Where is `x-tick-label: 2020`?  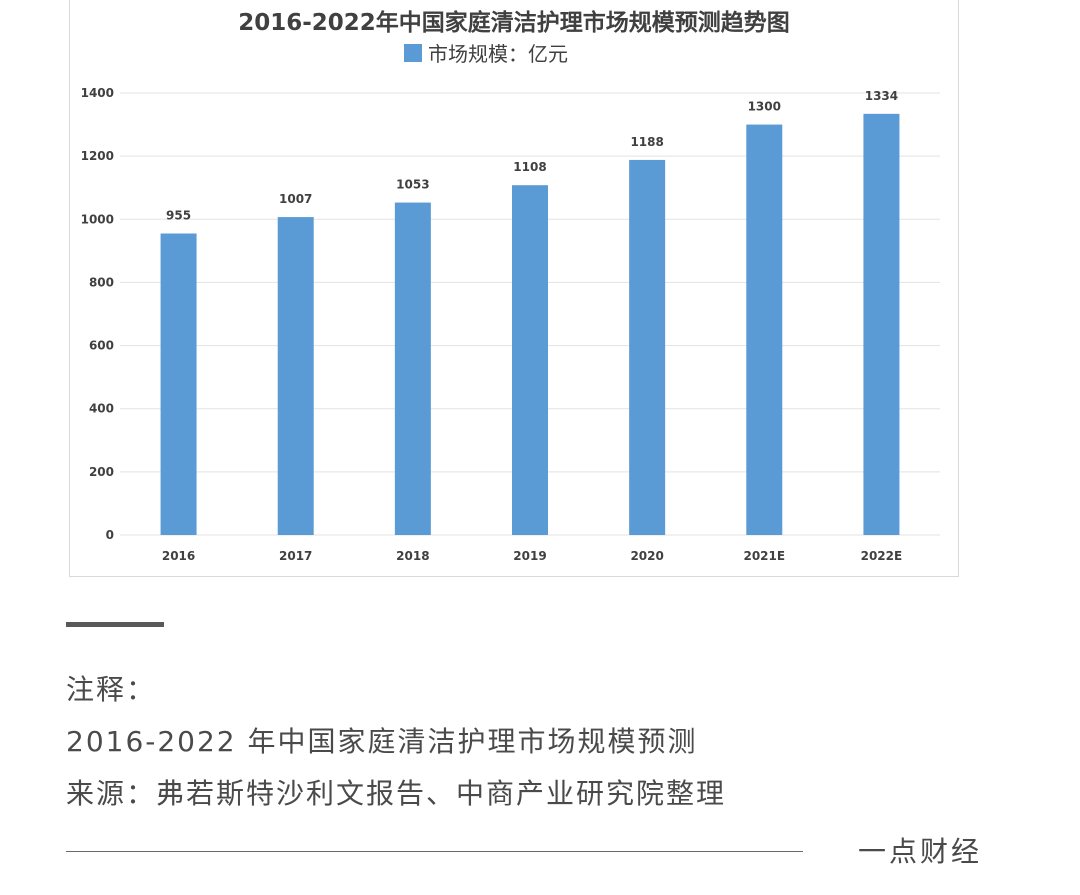 x-tick-label: 2020 is located at coordinates (646, 556).